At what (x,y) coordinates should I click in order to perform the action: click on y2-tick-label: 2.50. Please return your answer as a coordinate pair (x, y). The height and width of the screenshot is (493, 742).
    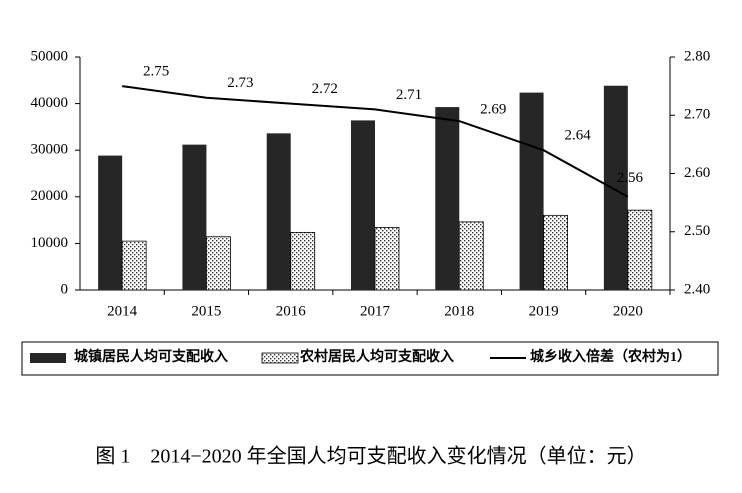
    Looking at the image, I should click on (697, 231).